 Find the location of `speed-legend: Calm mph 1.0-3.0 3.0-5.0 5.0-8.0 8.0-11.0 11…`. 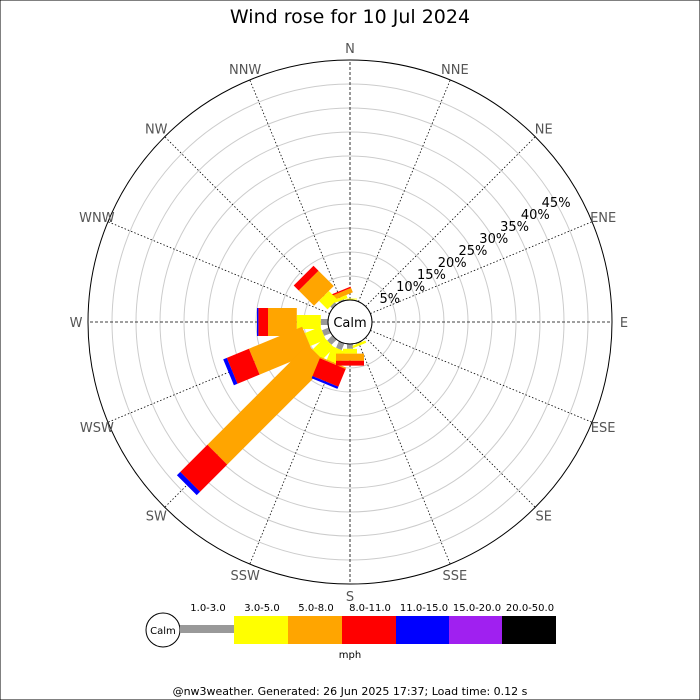

speed-legend: Calm mph 1.0-3.0 3.0-5.0 5.0-8.0 8.0-11.0 11… is located at coordinates (350, 632).